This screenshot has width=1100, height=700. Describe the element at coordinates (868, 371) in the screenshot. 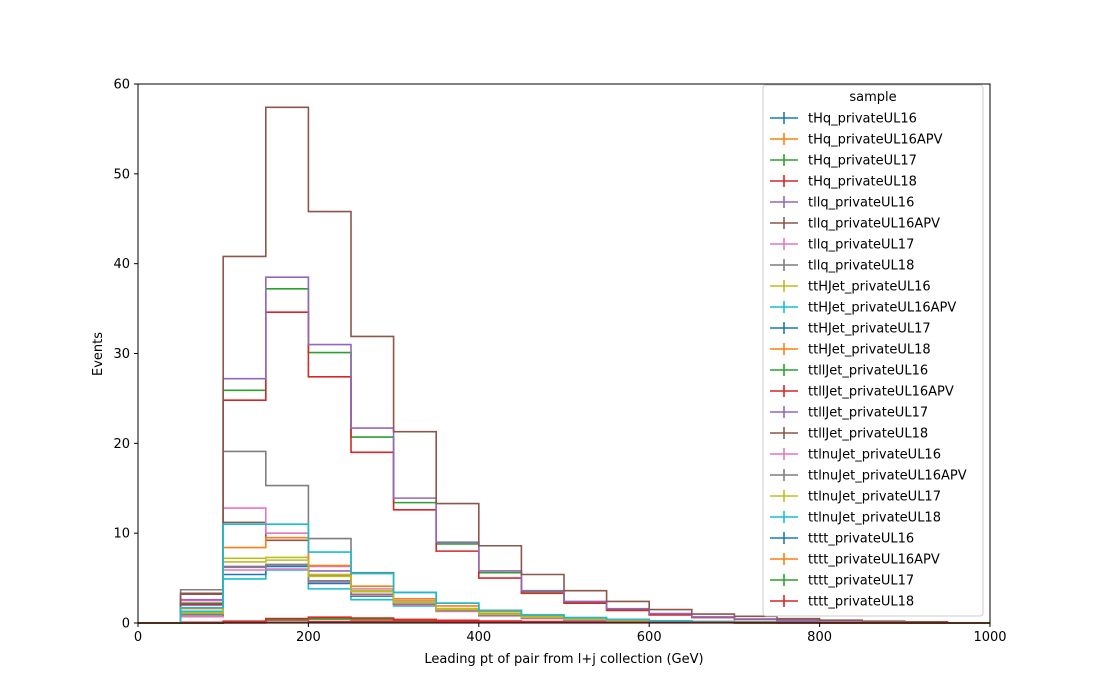

I see `legend-label: ttllJet_privateUL16` at that location.